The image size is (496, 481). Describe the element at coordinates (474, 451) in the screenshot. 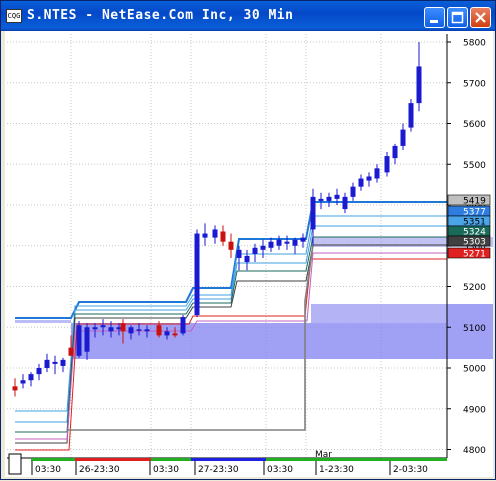

I see `y-tick-label: 4800` at that location.